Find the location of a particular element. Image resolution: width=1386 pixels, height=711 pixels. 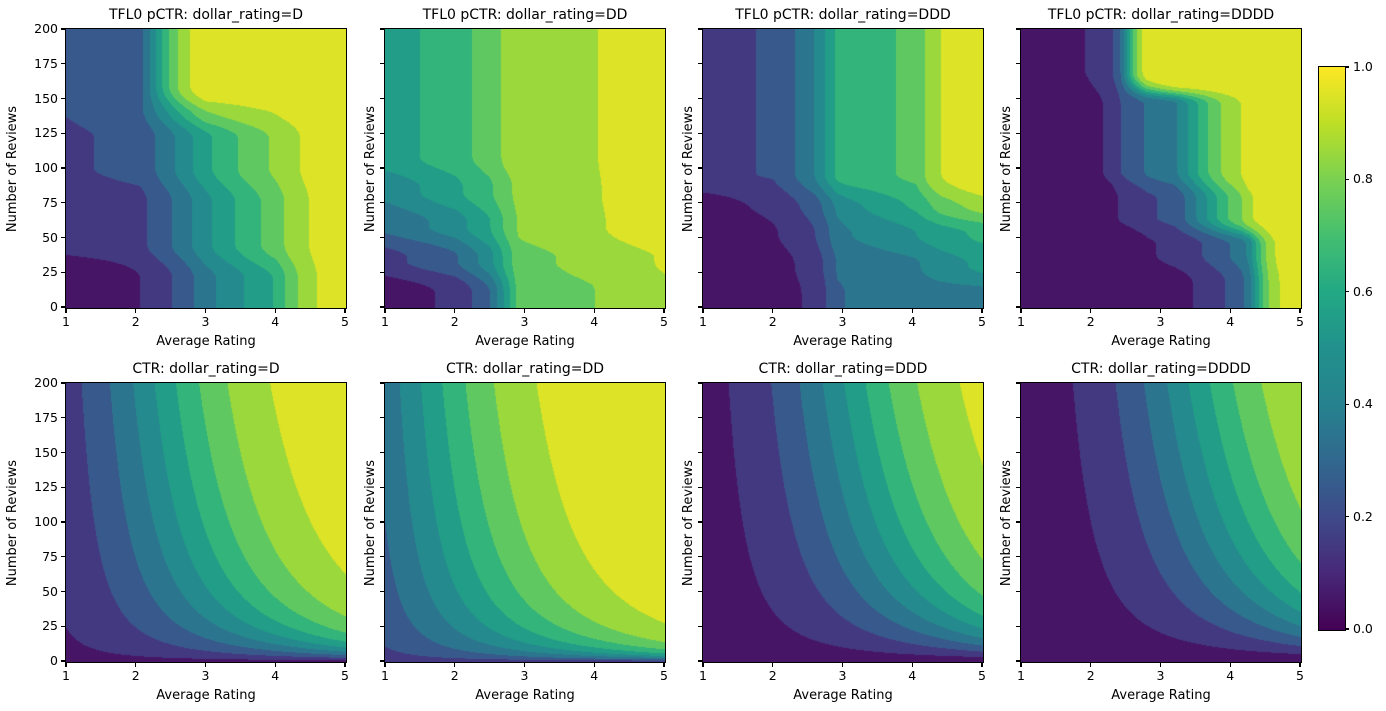

contour-plot-DDDD-ctr is located at coordinates (1161, 522).